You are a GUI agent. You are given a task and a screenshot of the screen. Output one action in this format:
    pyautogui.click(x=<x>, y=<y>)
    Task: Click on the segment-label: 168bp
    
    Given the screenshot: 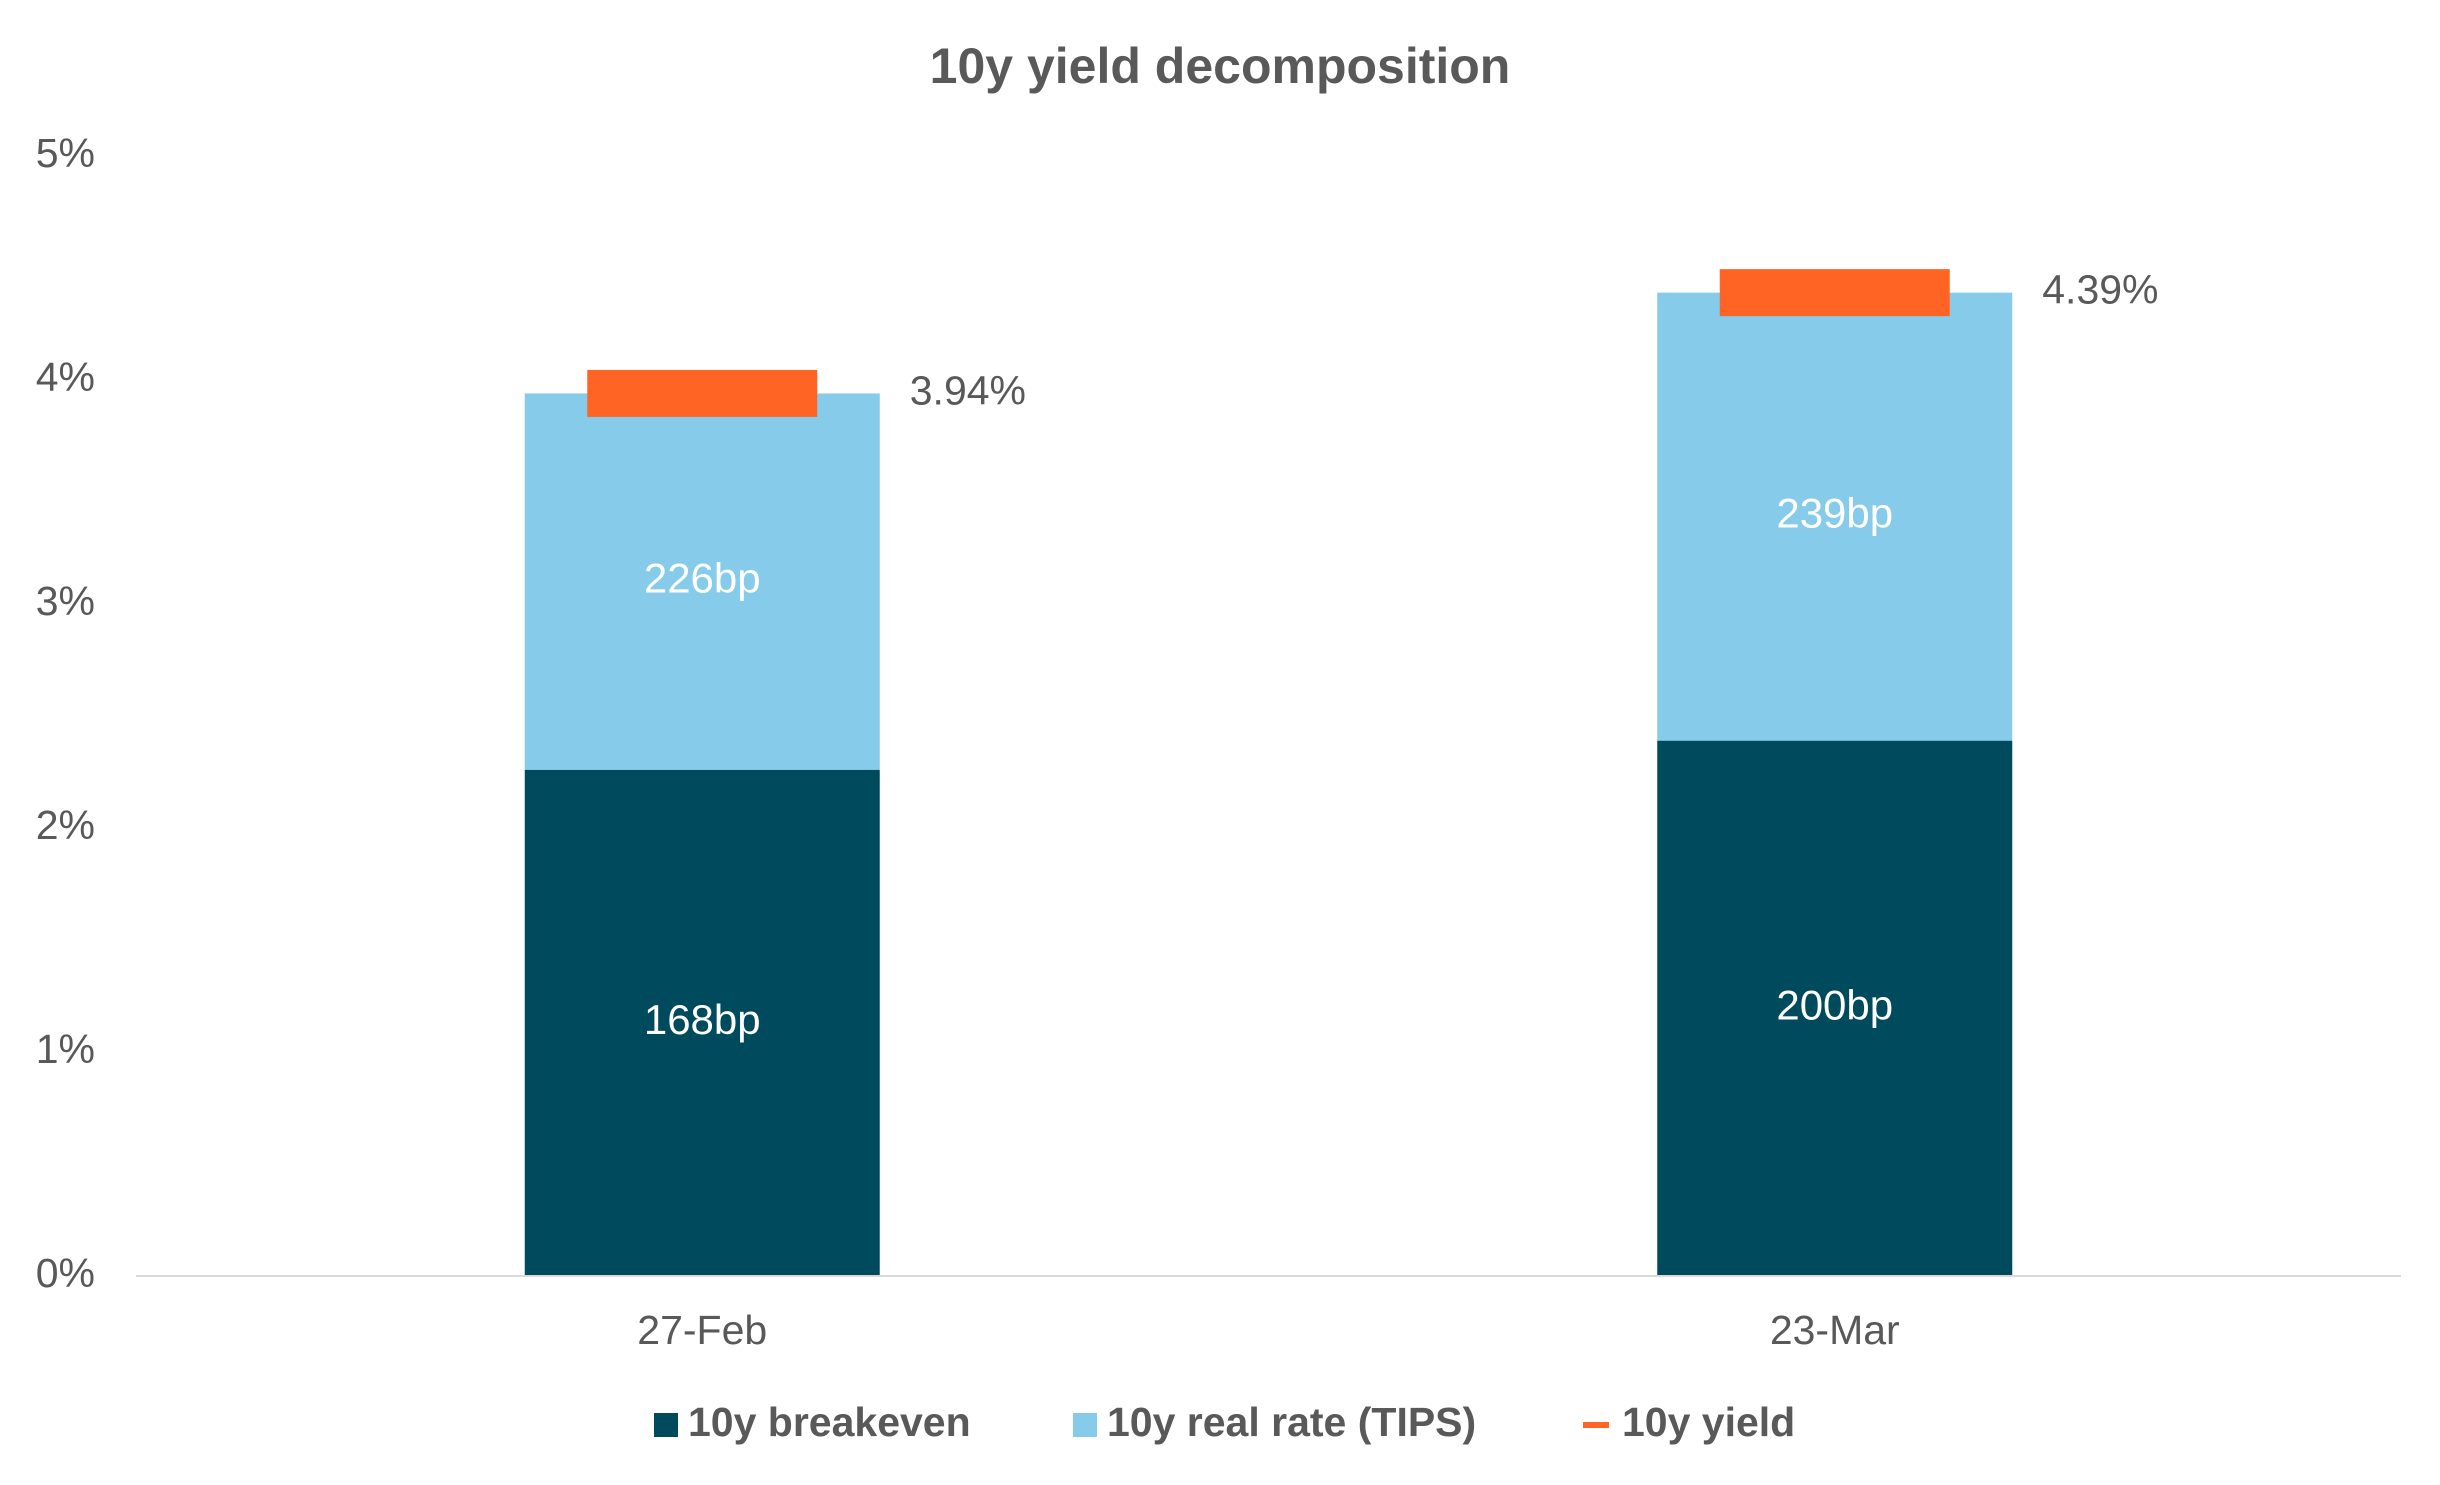 What is the action you would take?
    pyautogui.click(x=702, y=1019)
    